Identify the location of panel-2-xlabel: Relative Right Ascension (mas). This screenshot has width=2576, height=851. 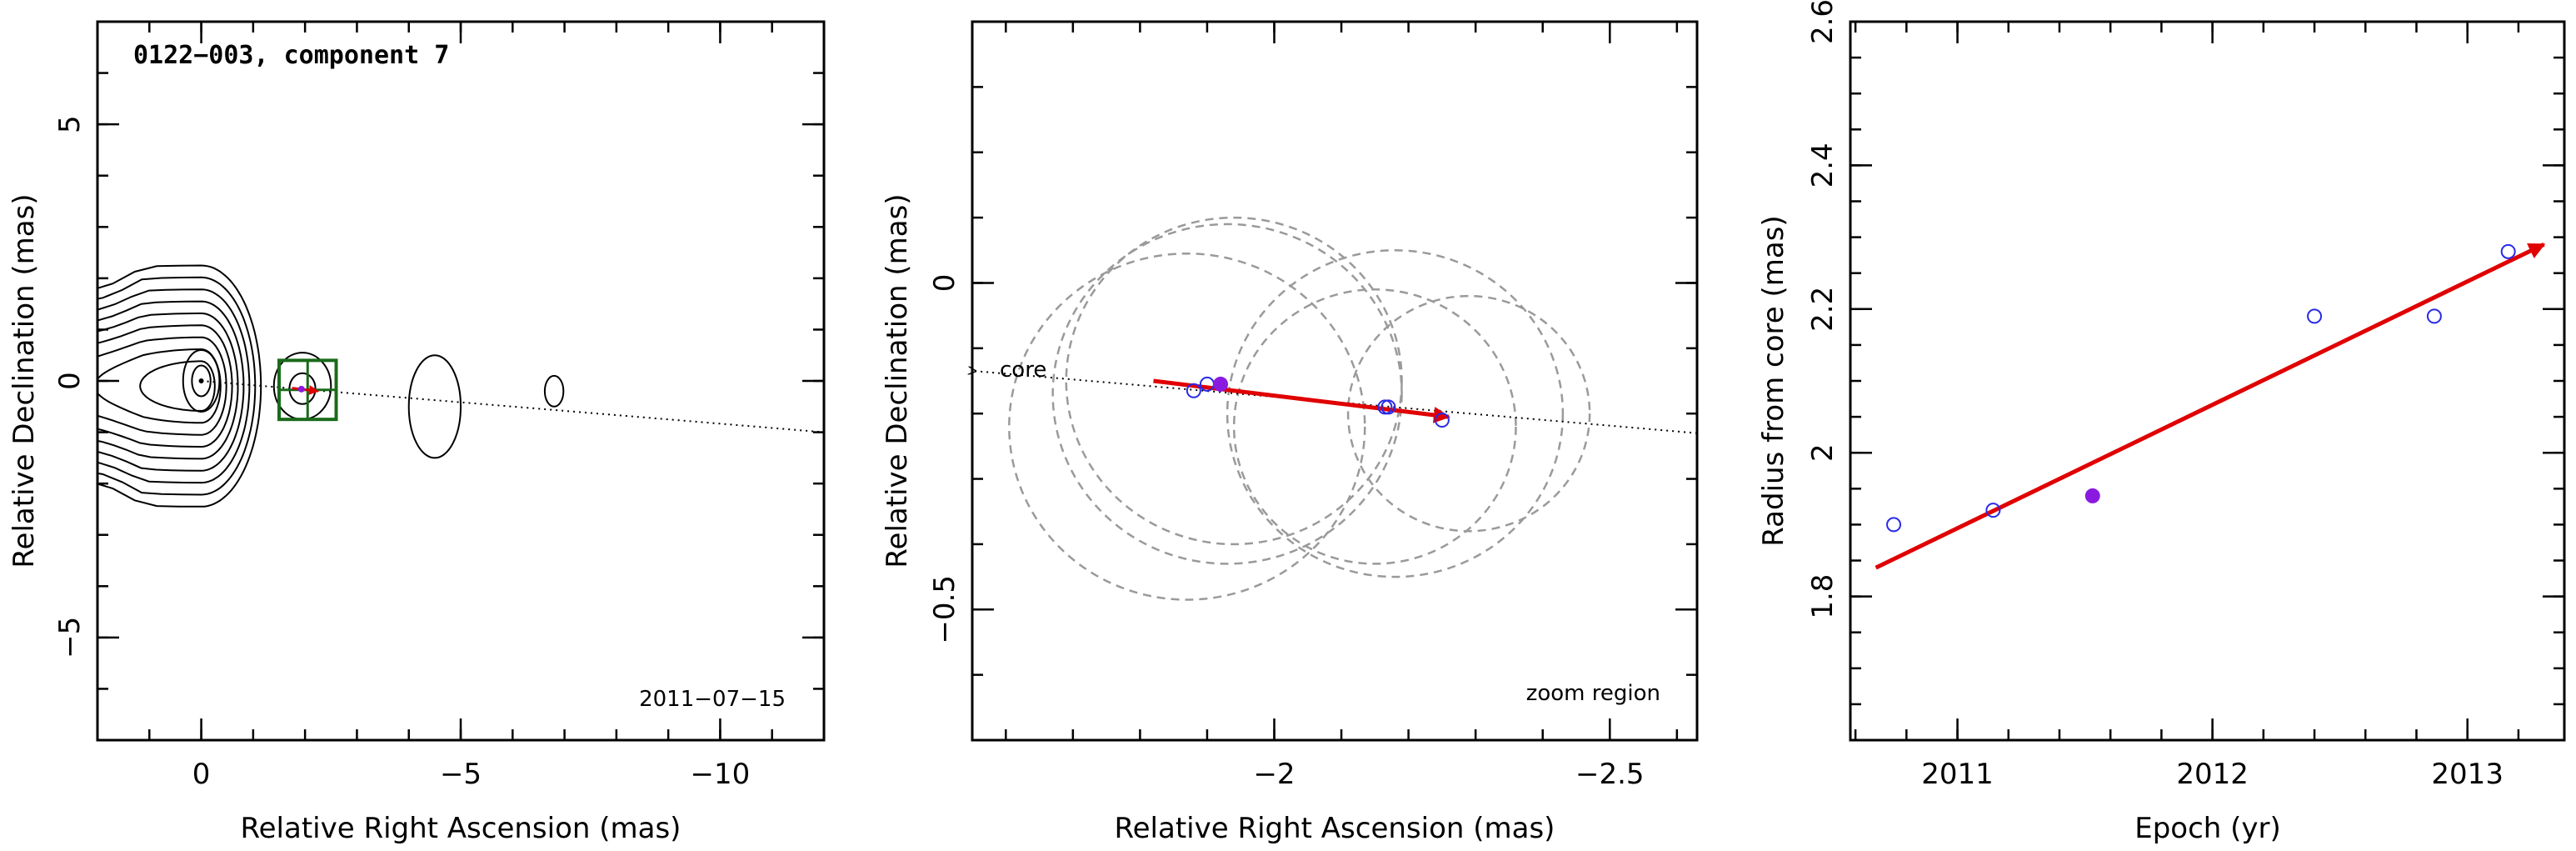
(1335, 828).